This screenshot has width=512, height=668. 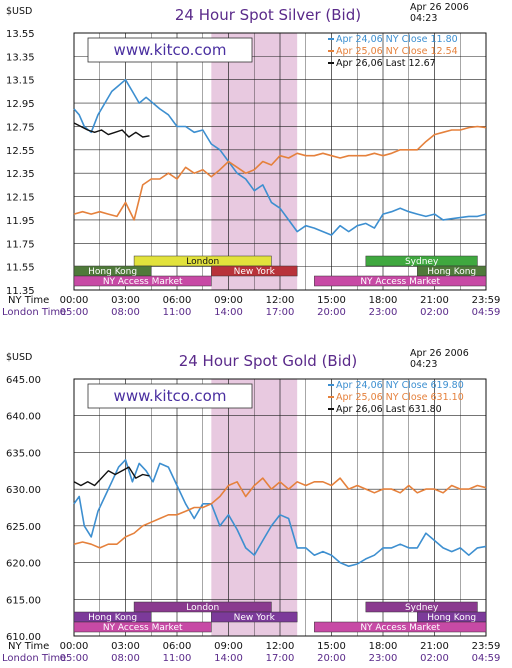 What do you see at coordinates (23, 600) in the screenshot?
I see `y-tick-label: 615.00` at bounding box center [23, 600].